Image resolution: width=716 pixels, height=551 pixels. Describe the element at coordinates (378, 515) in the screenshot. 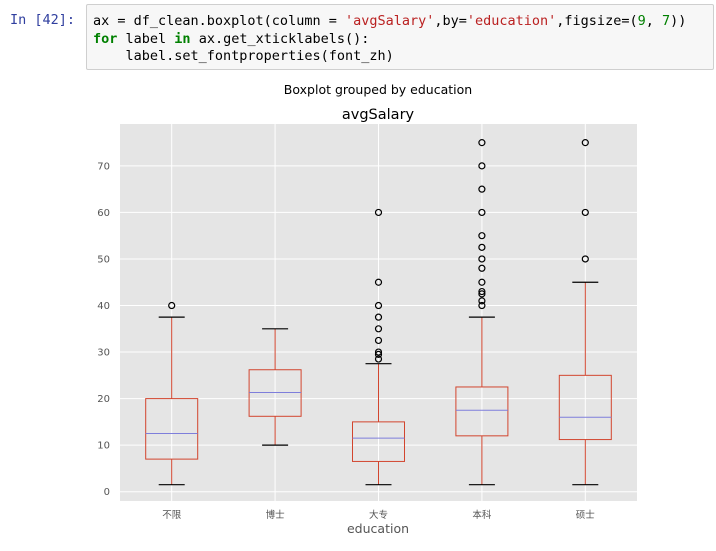

I see `x-tick-label: 大专` at that location.